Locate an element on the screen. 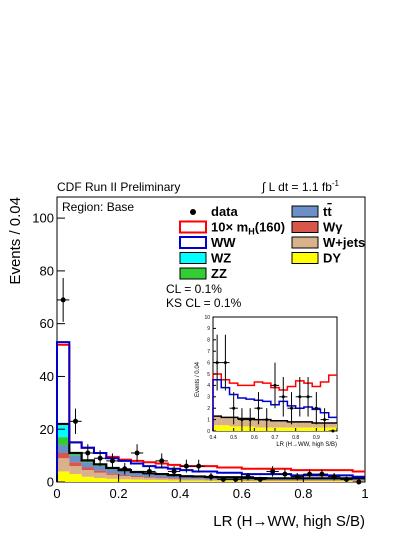 The height and width of the screenshot is (536, 414). legend-label-wz: WZ is located at coordinates (221, 258).